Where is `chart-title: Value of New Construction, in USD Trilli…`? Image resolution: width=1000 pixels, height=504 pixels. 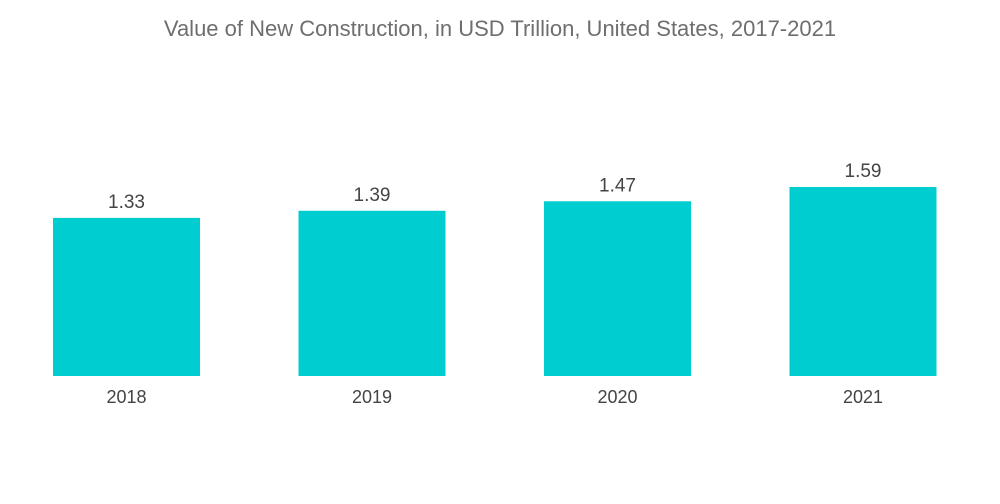
chart-title: Value of New Construction, in USD Trilli… is located at coordinates (500, 28).